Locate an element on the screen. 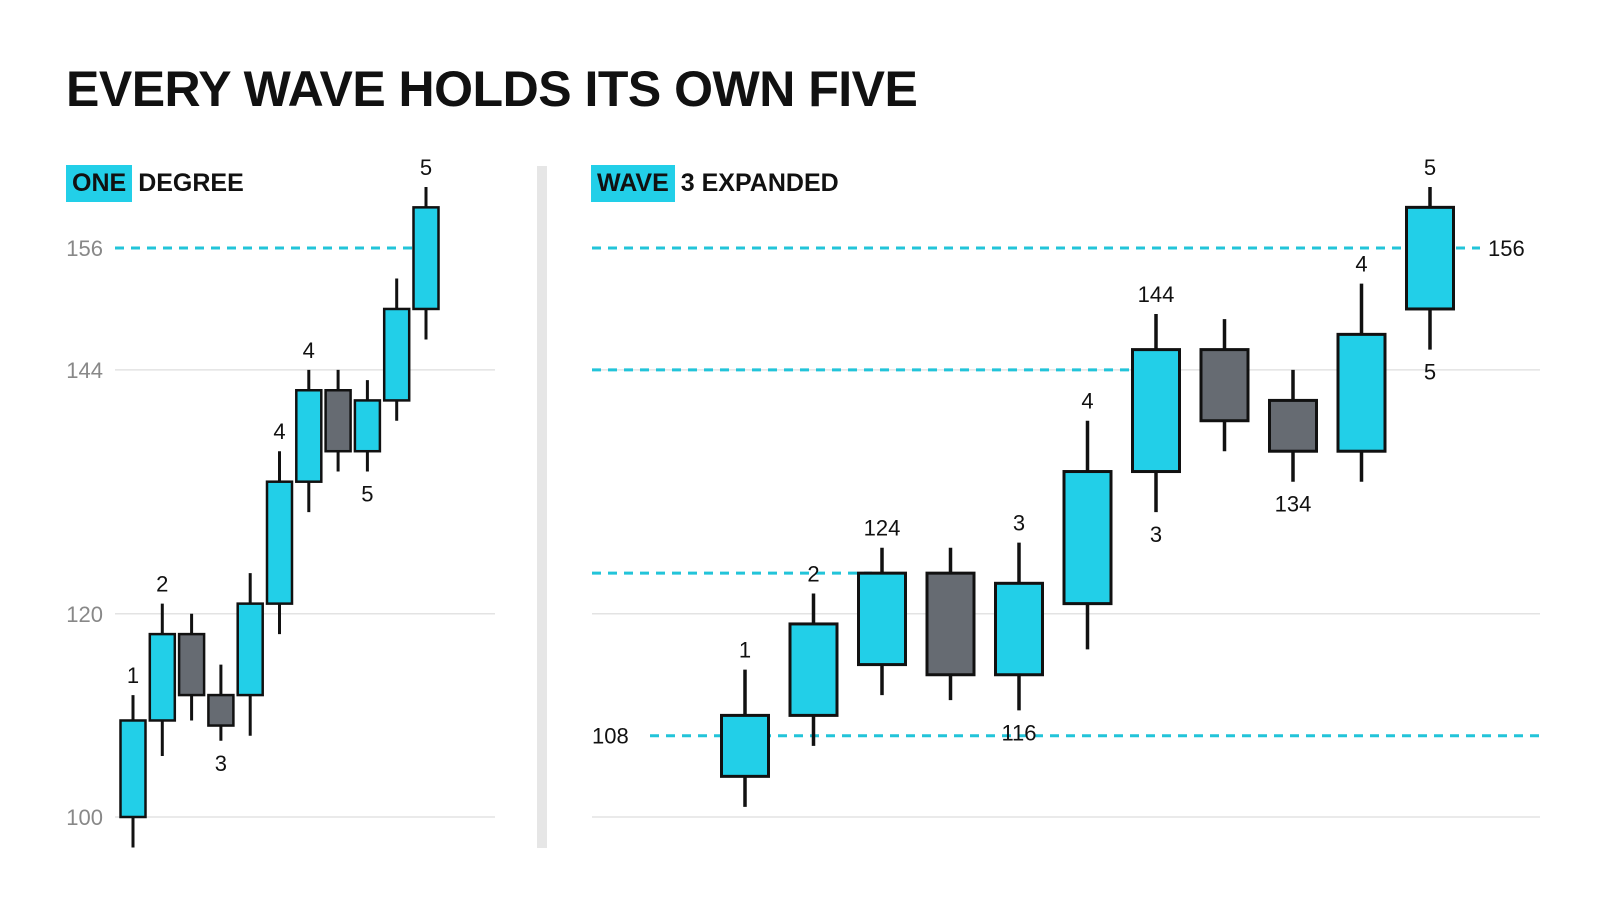 The width and height of the screenshot is (1600, 914). right-wave-annotation: 134 is located at coordinates (1293, 504).